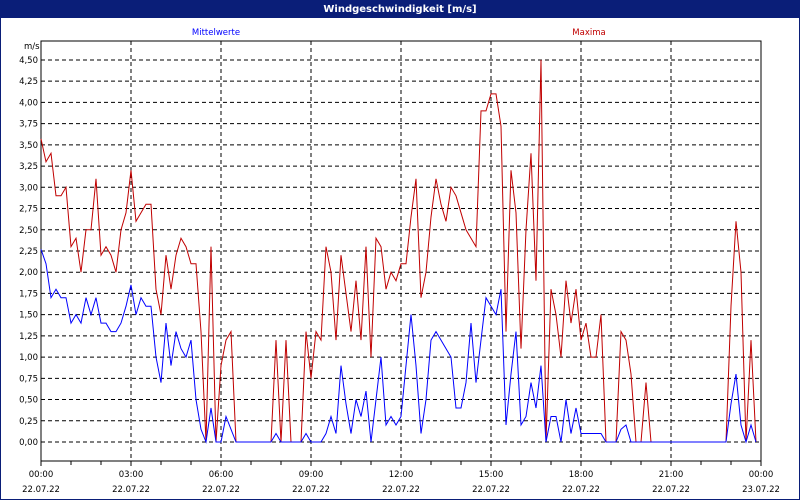  I want to click on y-axis-unit: m/s, so click(32, 47).